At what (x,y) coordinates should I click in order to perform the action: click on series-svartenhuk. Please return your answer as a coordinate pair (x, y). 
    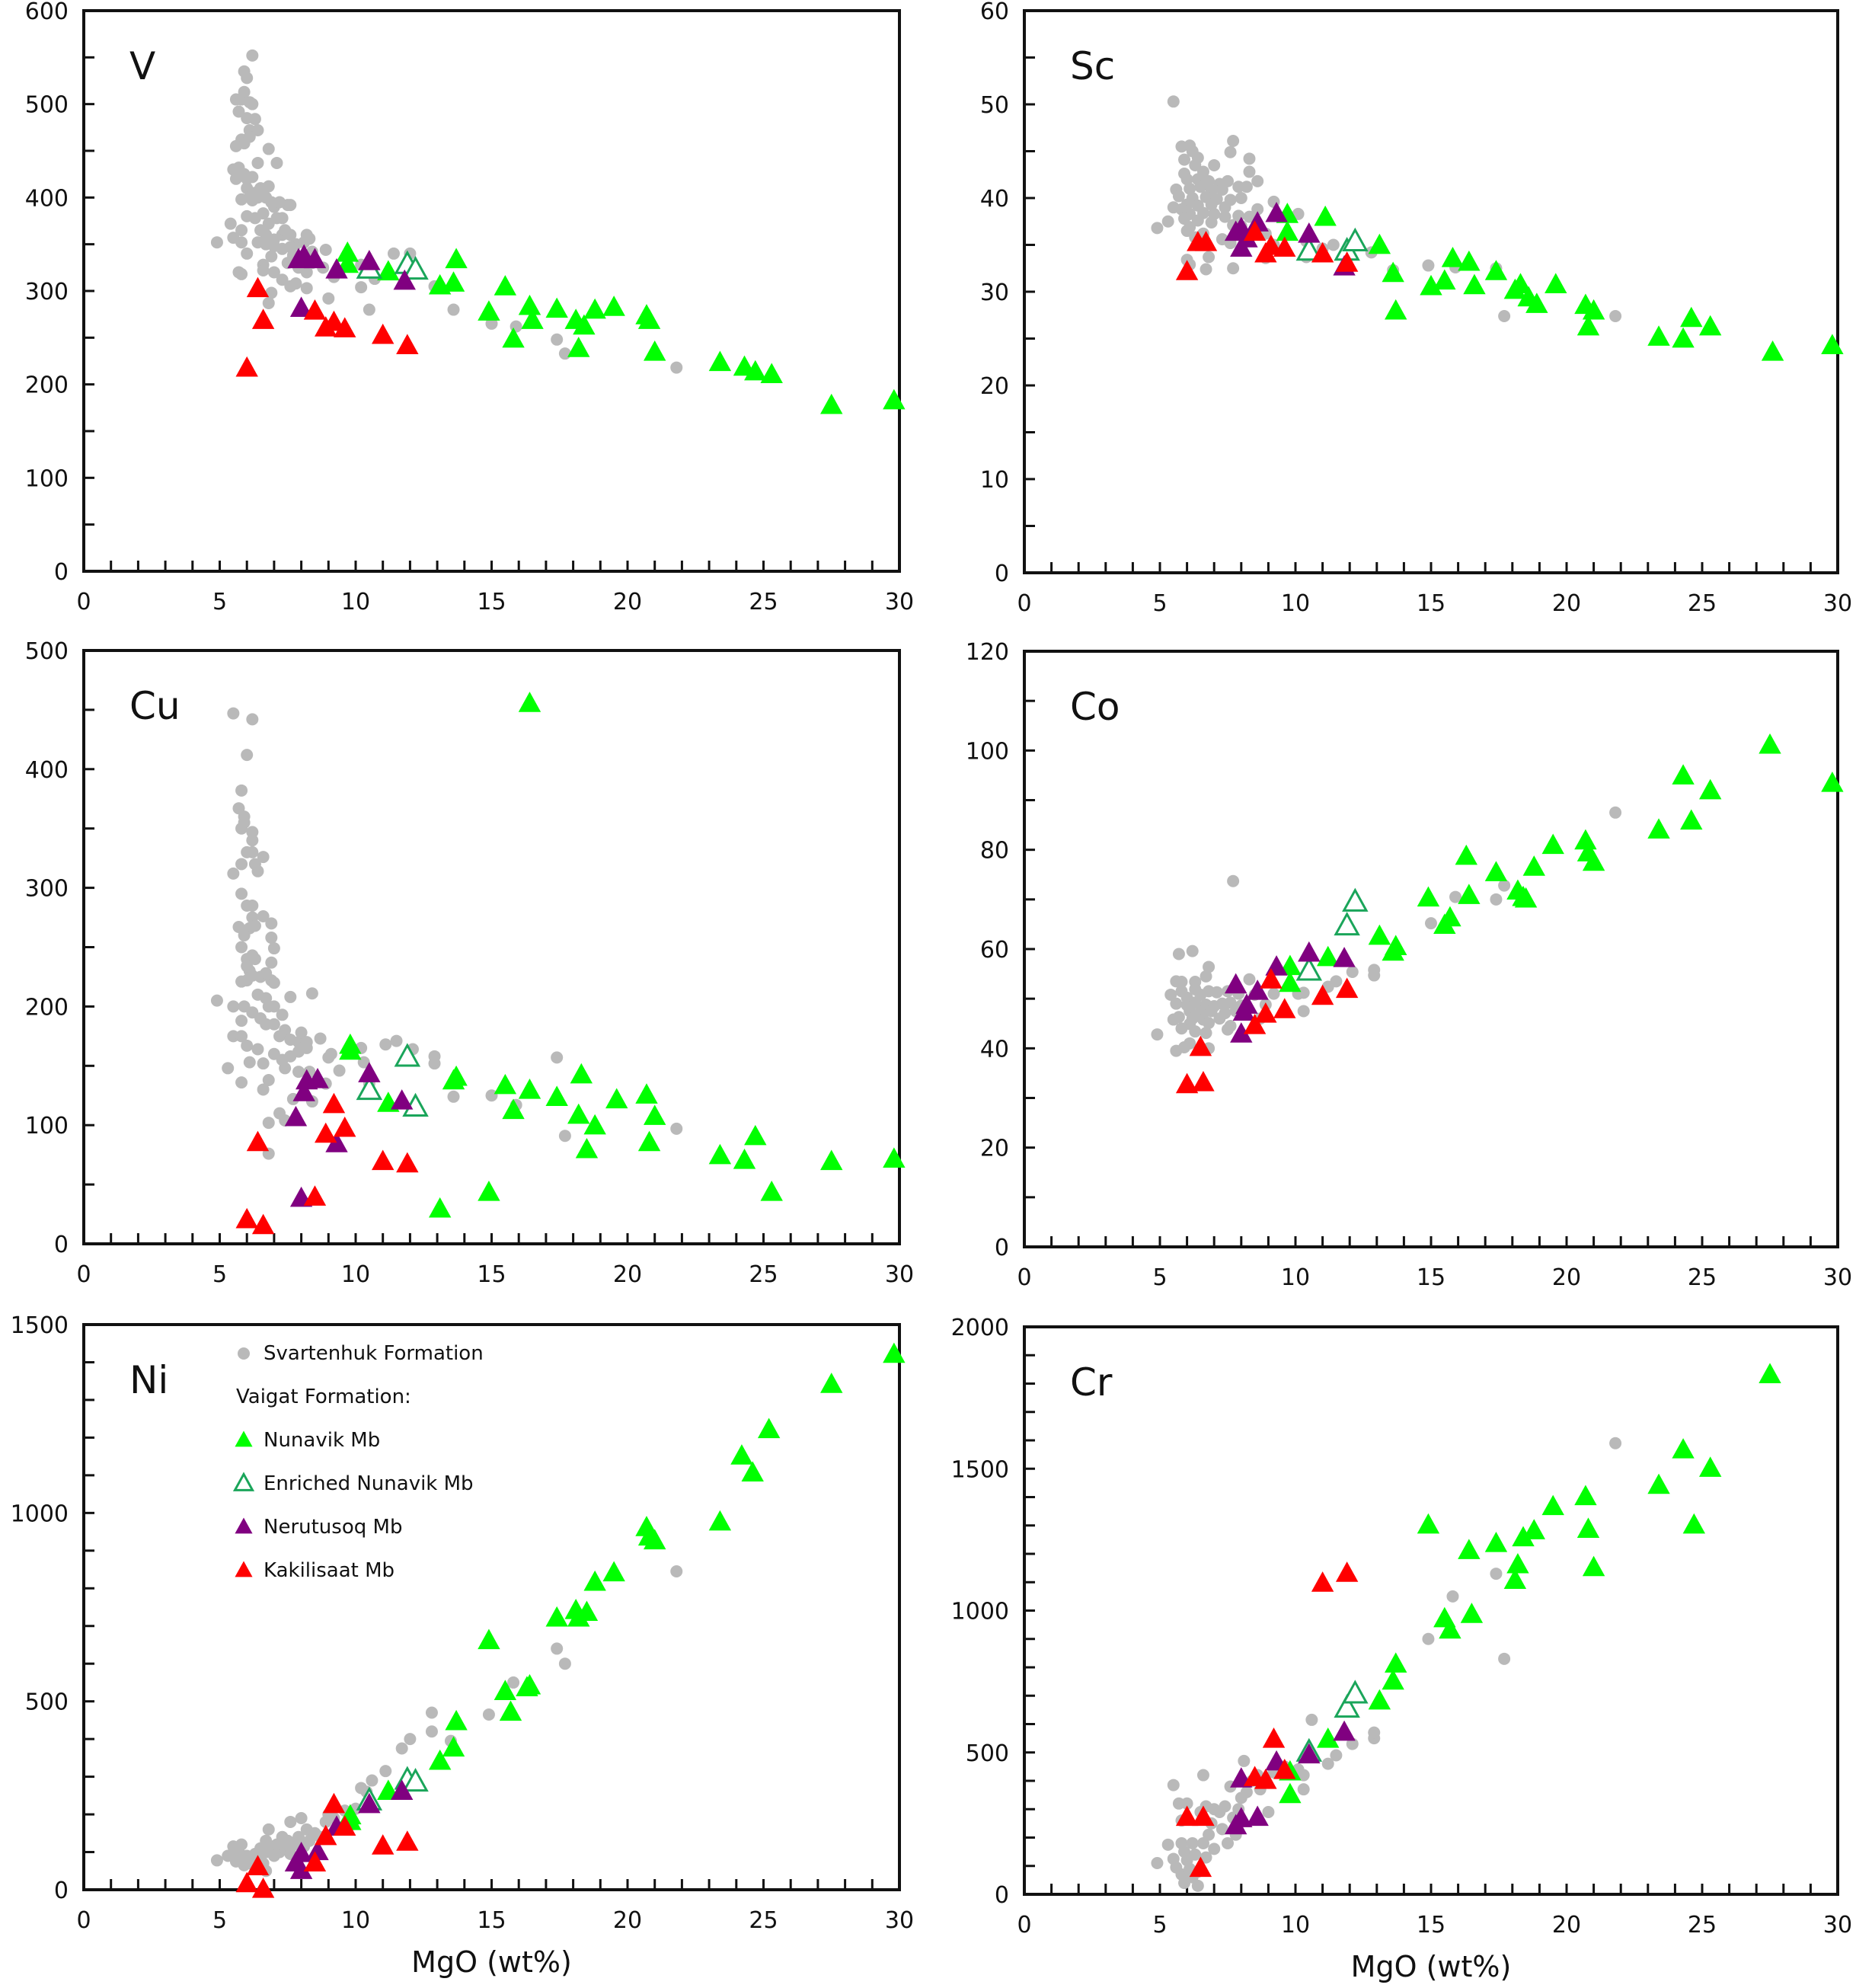
    Looking at the image, I should click on (1386, 931).